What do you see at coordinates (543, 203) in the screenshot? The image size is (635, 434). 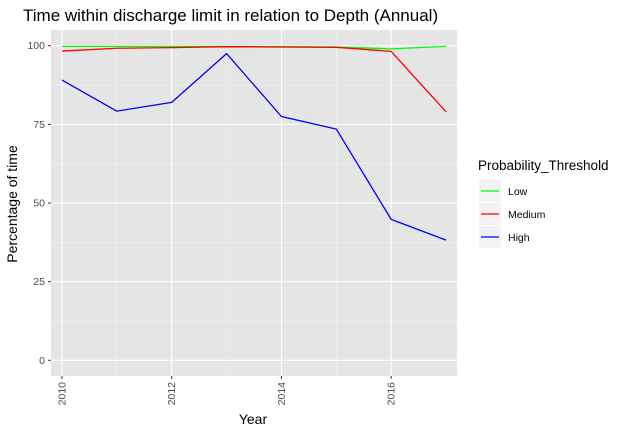 I see `legend: Probability_Threshold Low Medium High` at bounding box center [543, 203].